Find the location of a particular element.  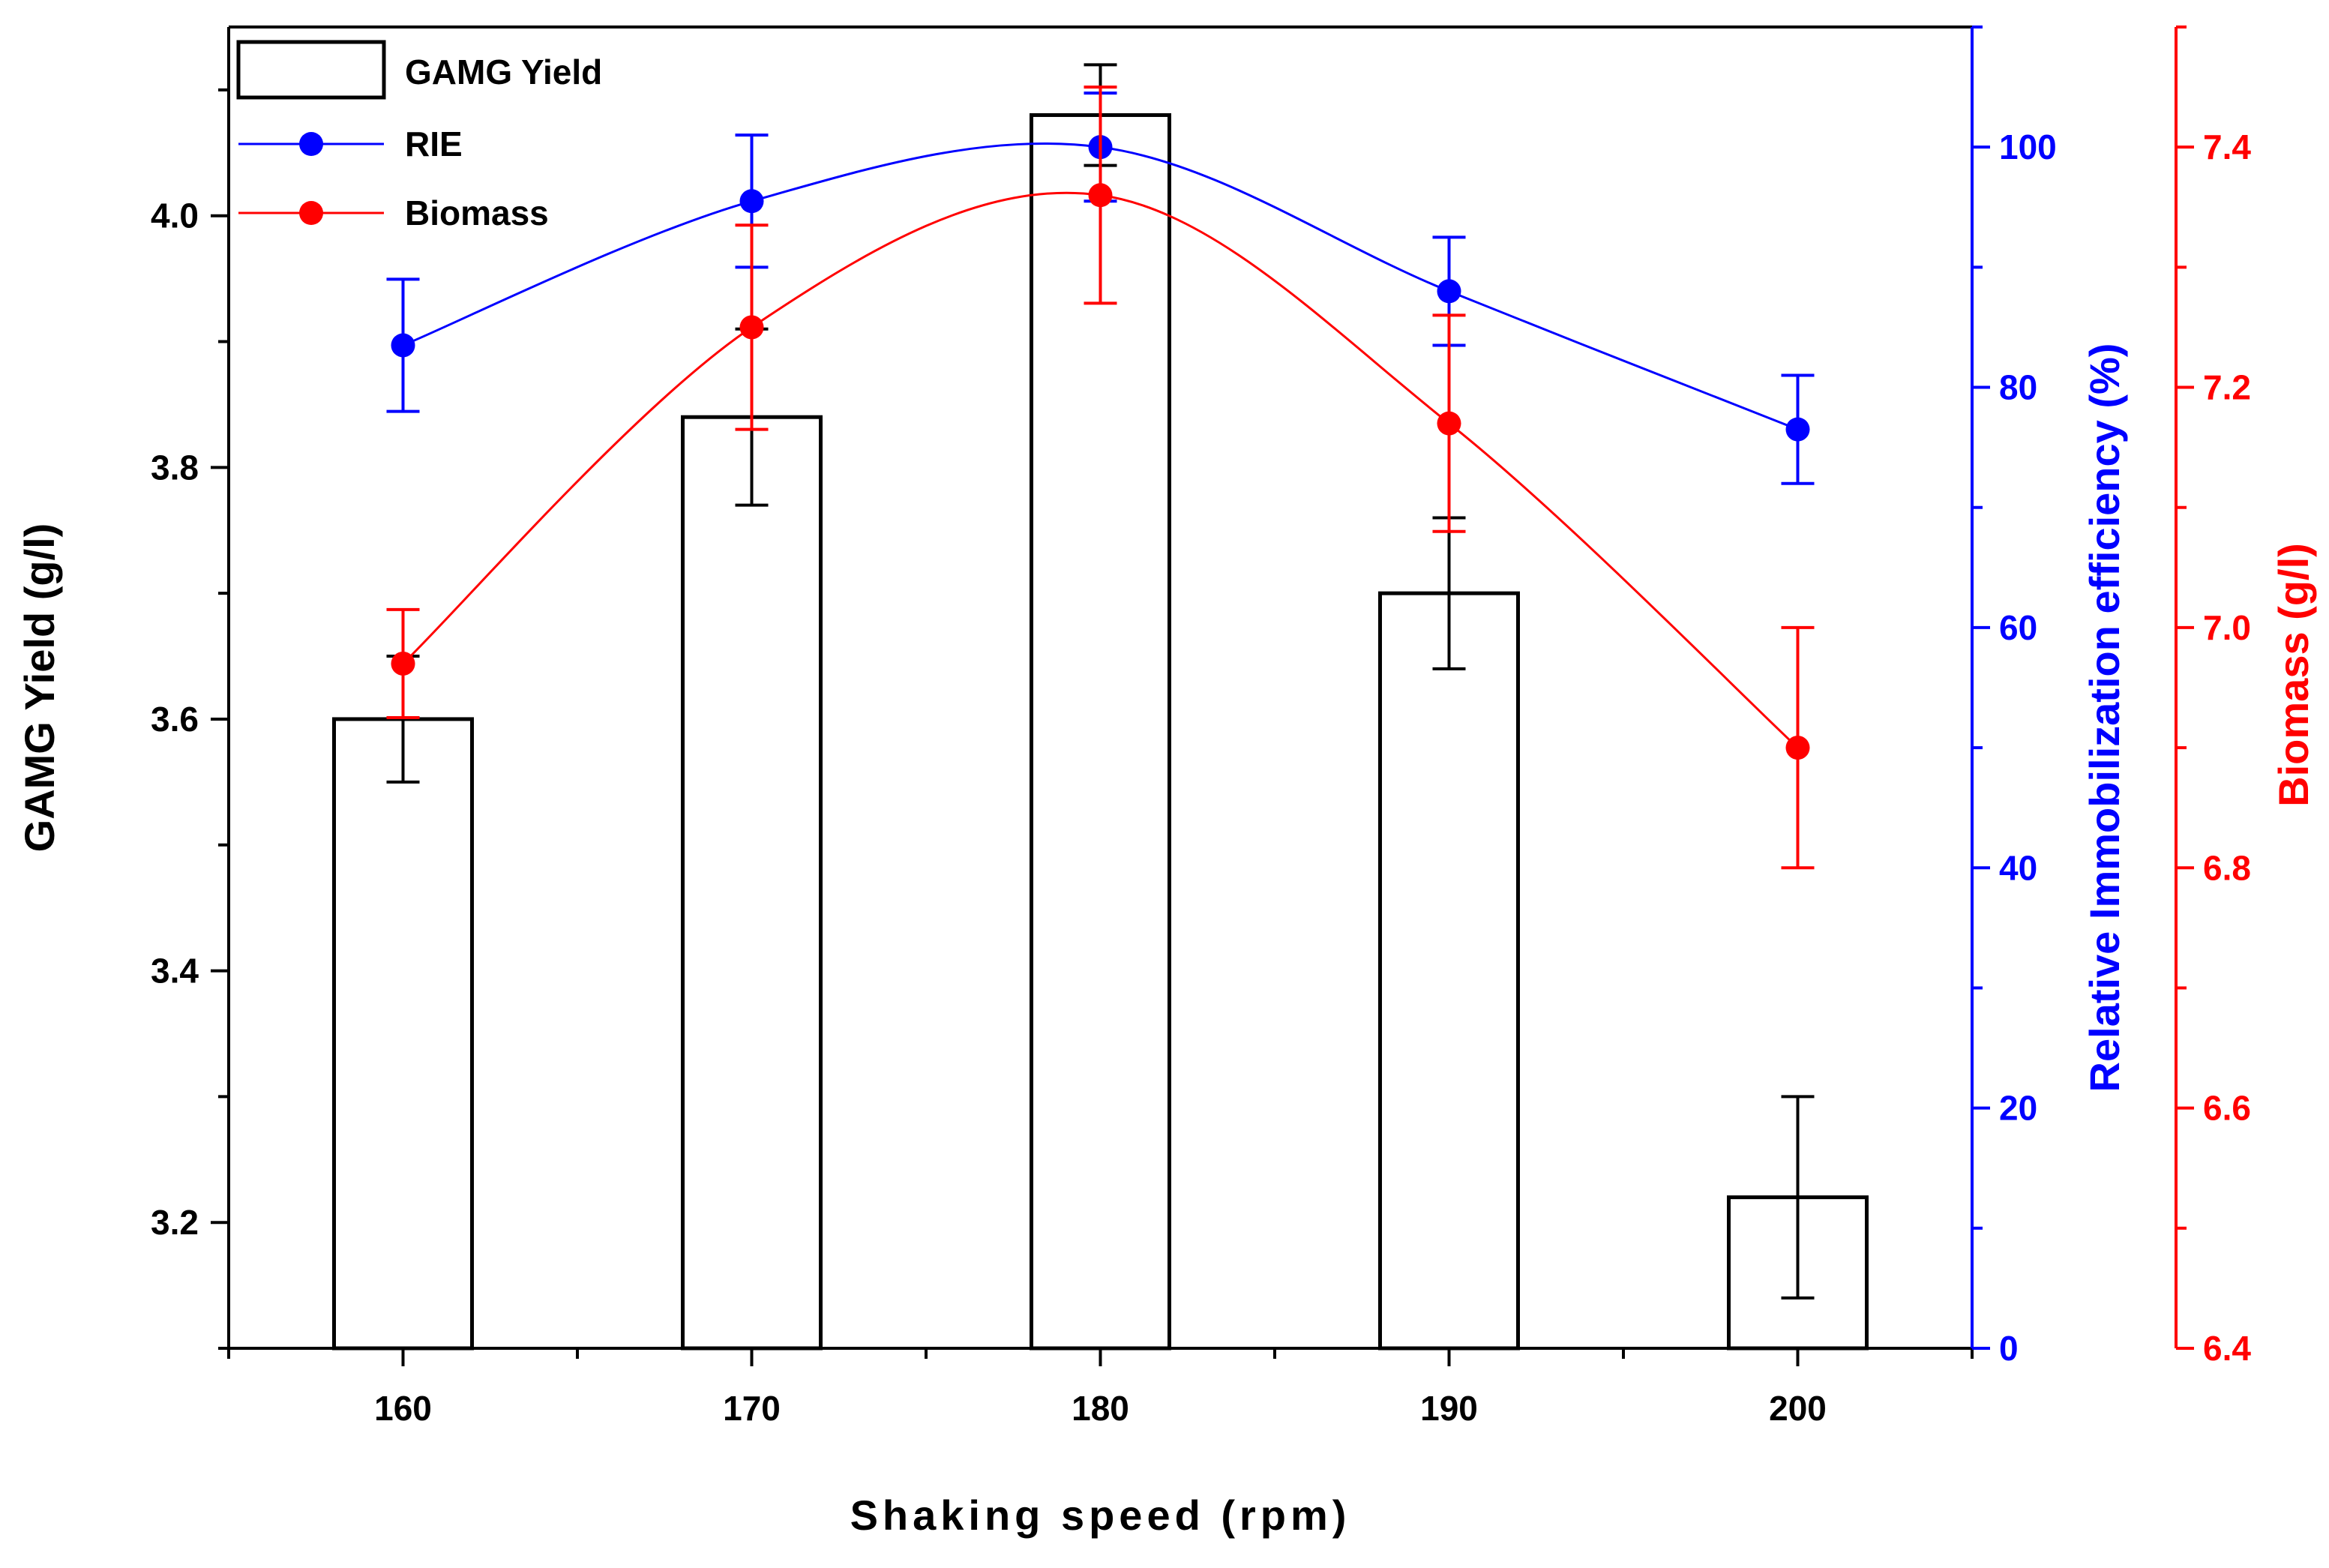

legend: GAMG Yield RIE Biomass is located at coordinates (419, 136).